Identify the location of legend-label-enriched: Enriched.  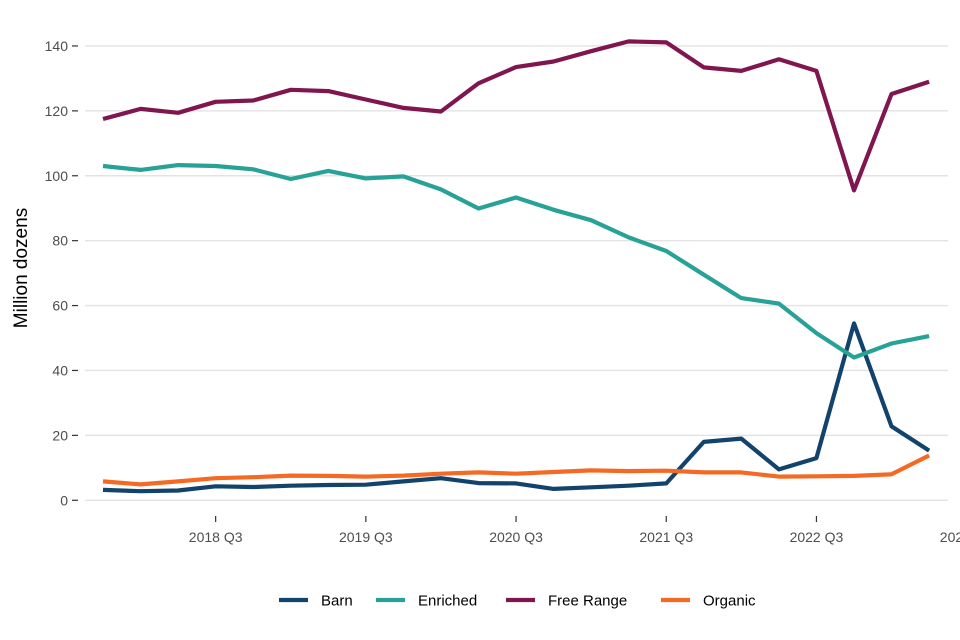
(447, 601).